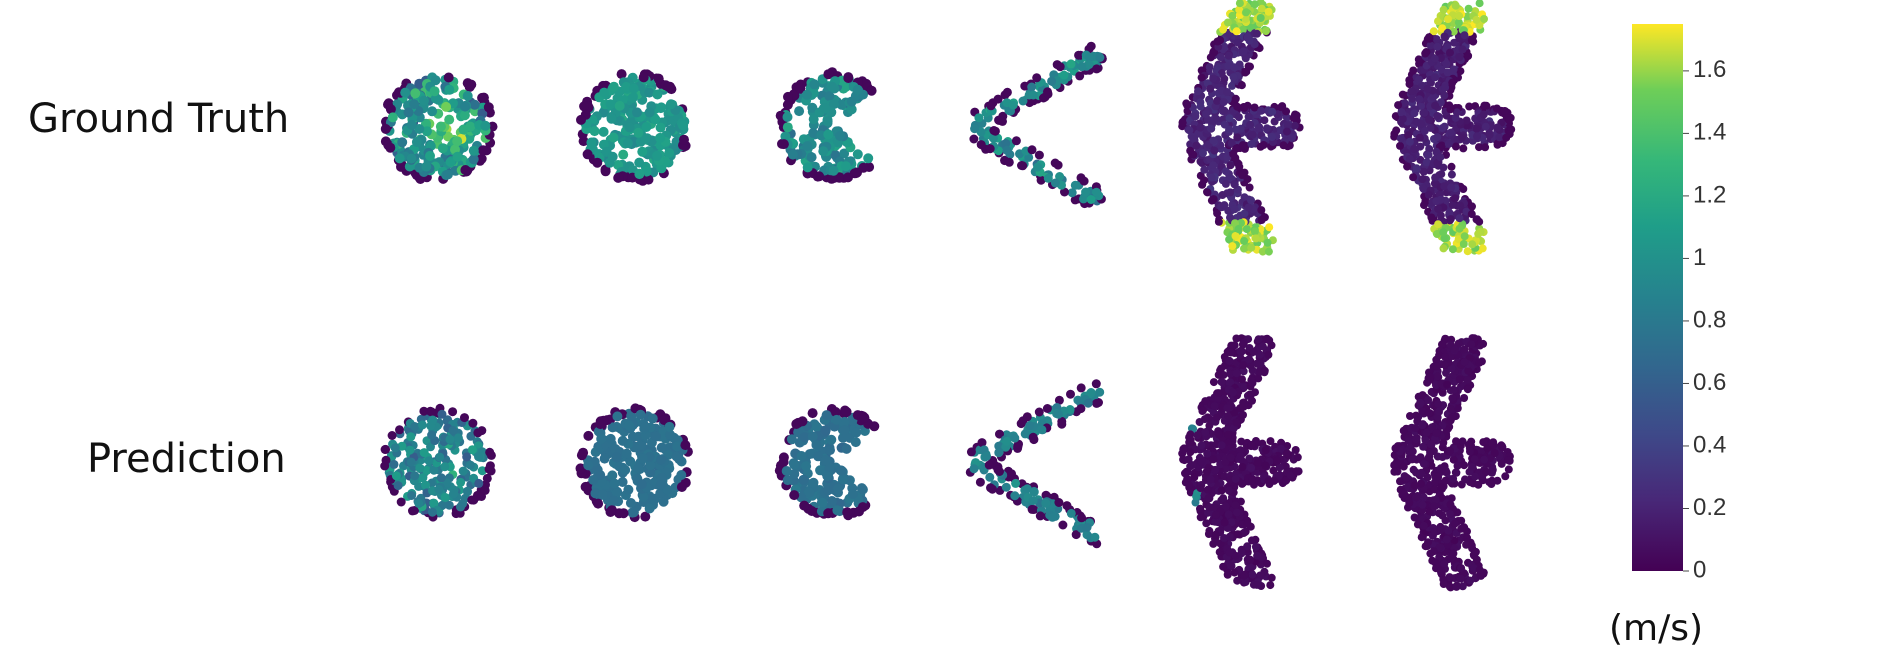  What do you see at coordinates (827, 462) in the screenshot?
I see `particle-shape` at bounding box center [827, 462].